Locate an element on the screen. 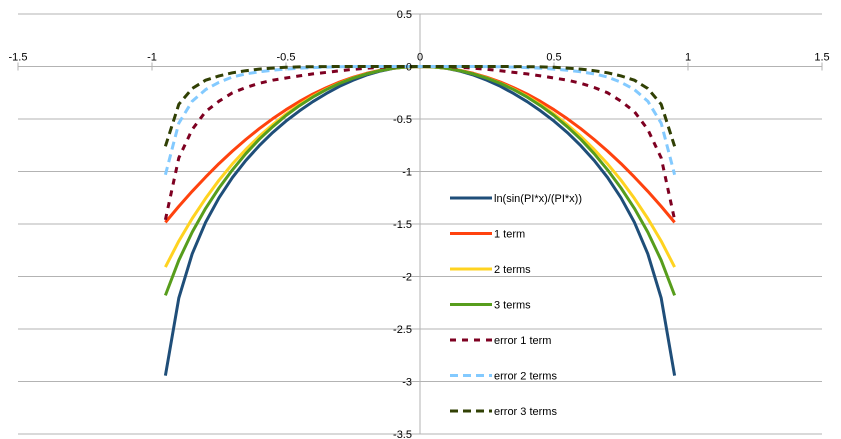  legend-label-3: 2 terms is located at coordinates (512, 270).